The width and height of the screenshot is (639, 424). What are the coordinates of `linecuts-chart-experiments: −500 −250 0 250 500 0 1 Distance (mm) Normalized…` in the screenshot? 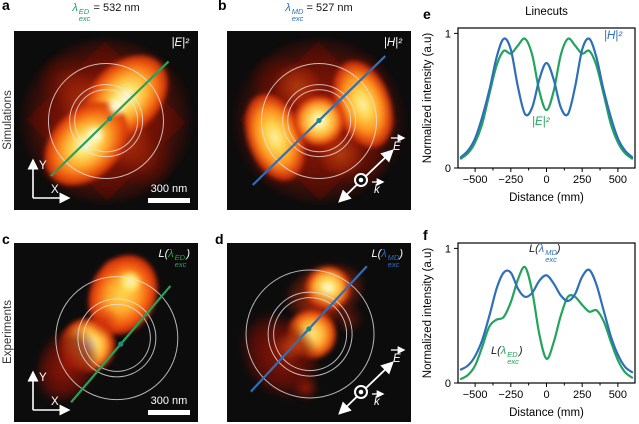 It's located at (529, 330).